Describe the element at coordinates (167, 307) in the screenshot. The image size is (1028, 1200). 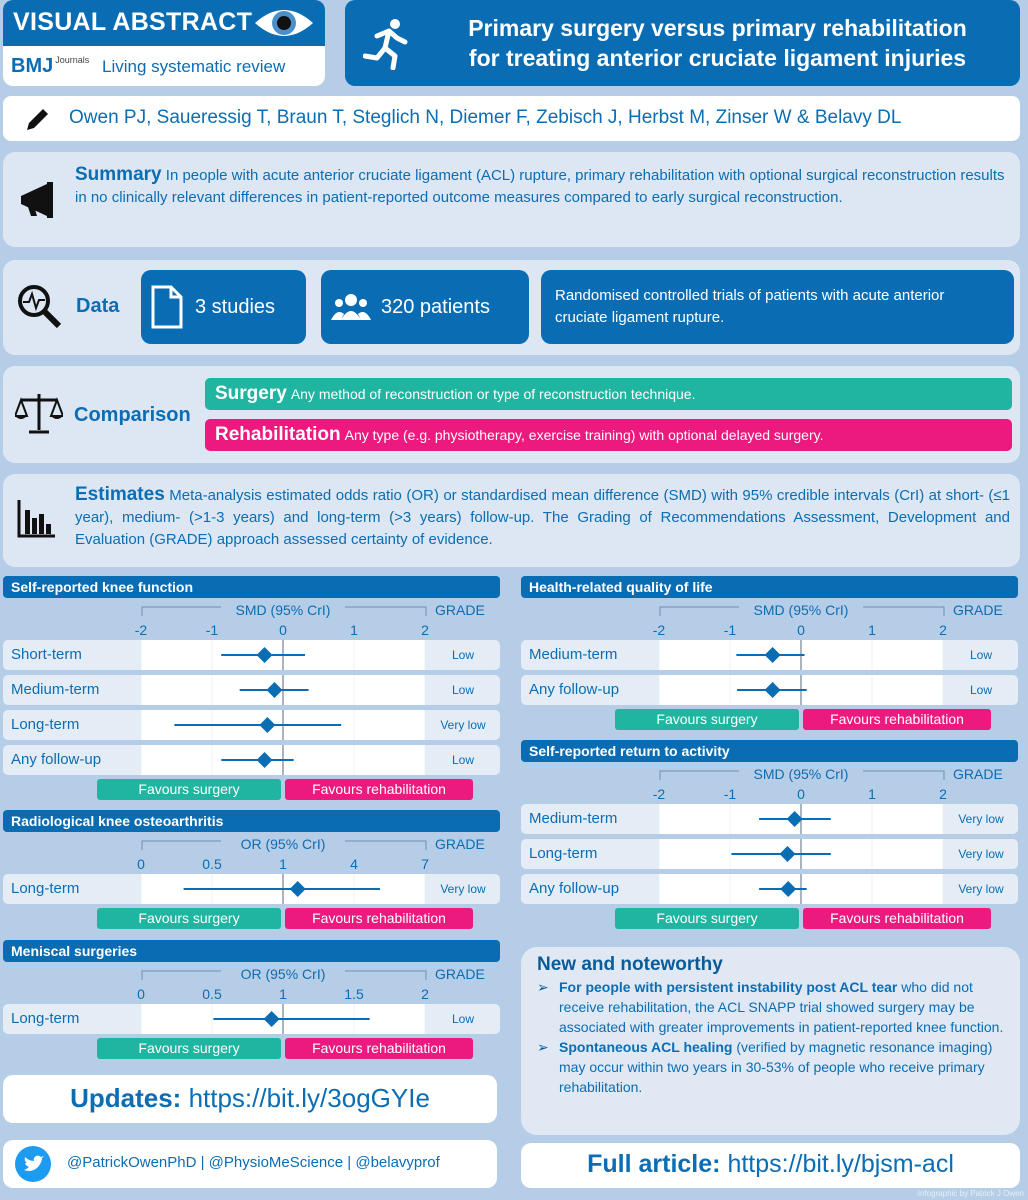
I see `document-icon` at that location.